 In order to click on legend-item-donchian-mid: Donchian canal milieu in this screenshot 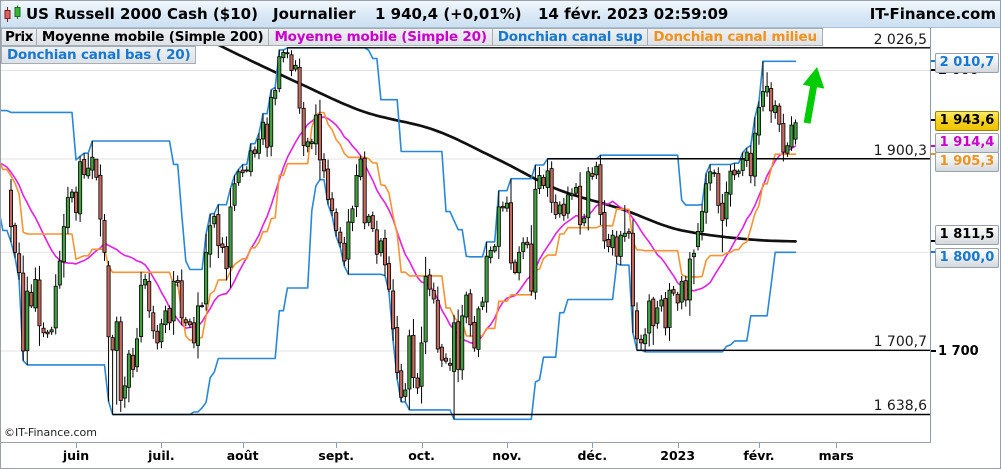, I will do `click(735, 37)`.